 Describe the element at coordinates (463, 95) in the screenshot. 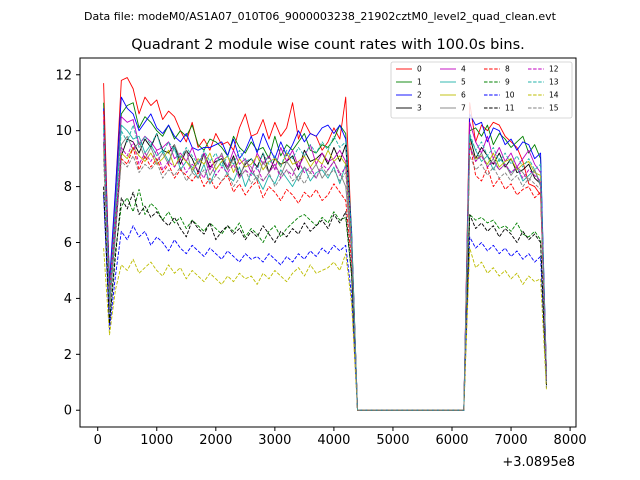

I see `legend-label-6: 6` at that location.